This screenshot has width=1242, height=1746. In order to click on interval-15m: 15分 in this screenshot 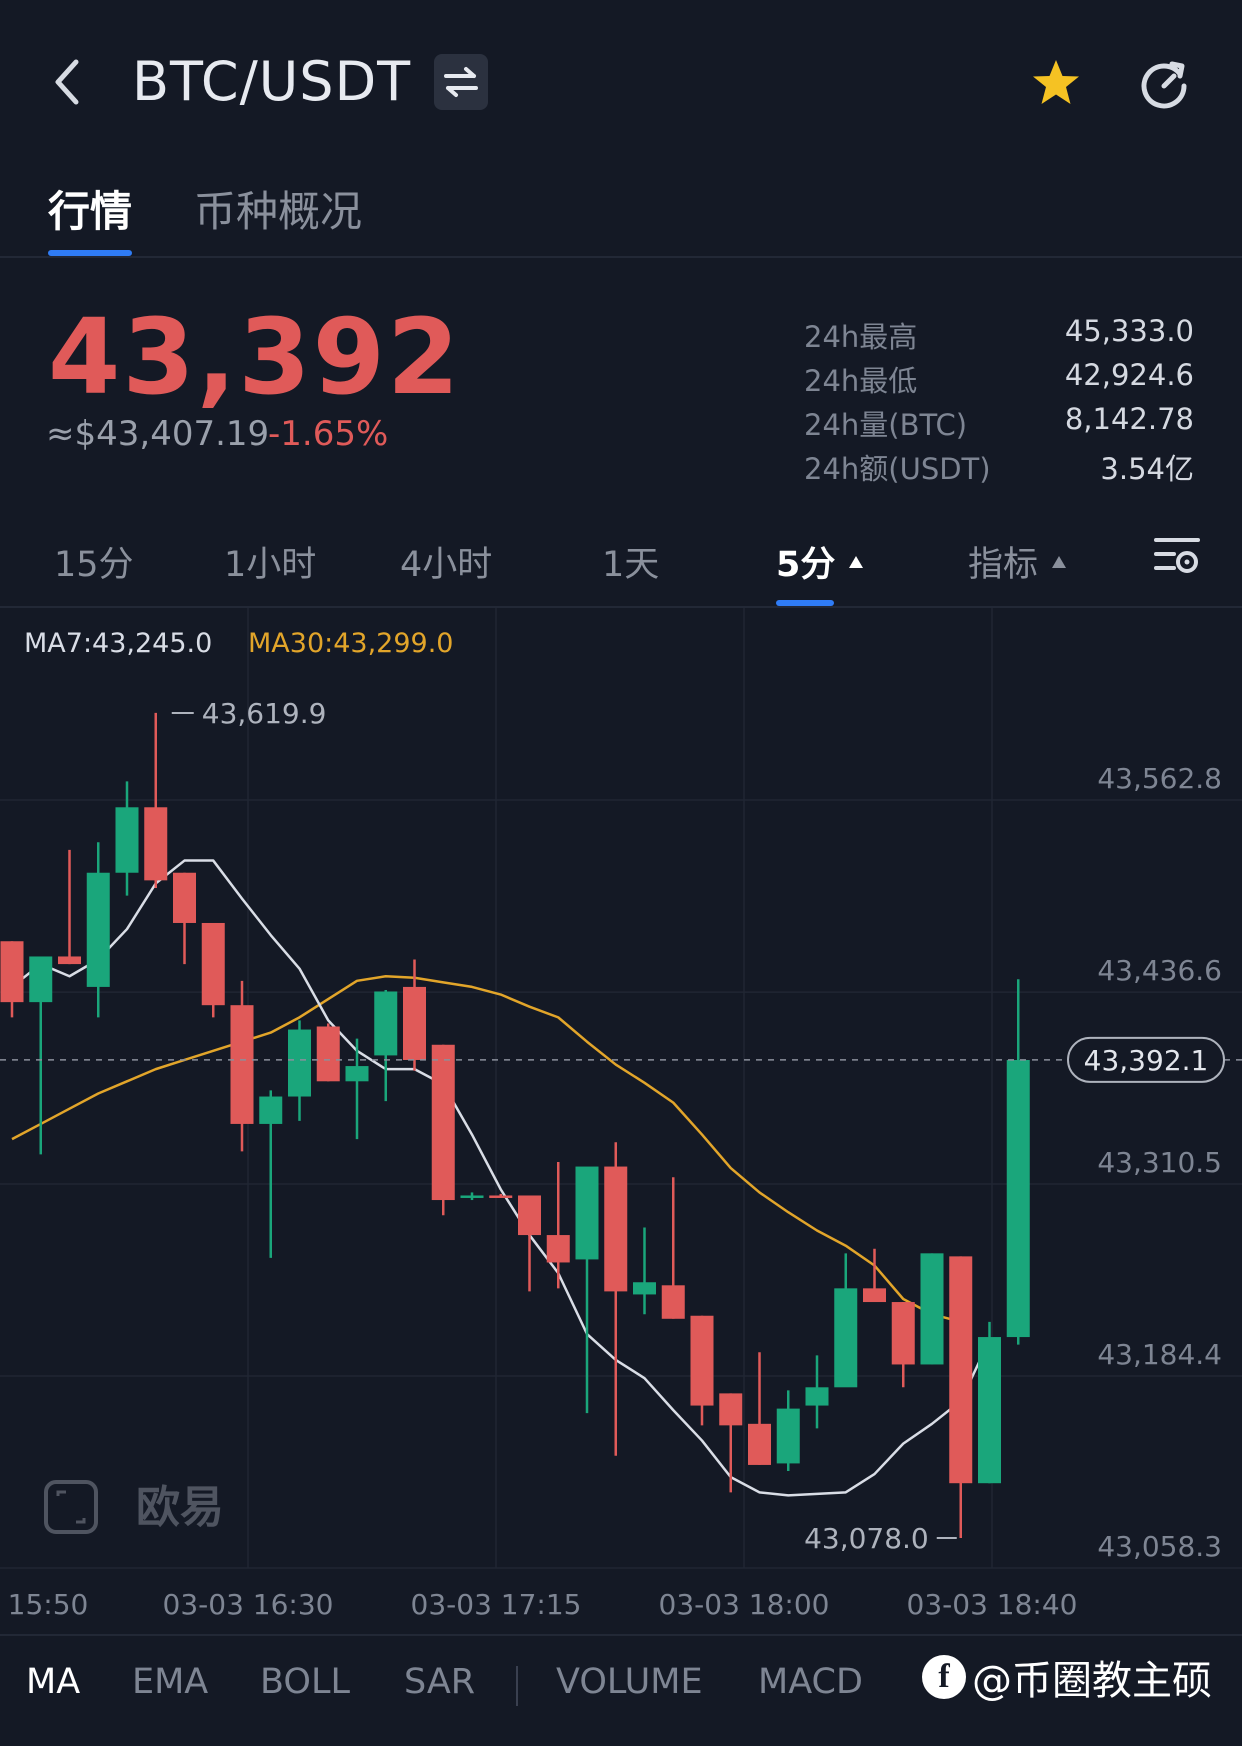, I will do `click(94, 565)`.